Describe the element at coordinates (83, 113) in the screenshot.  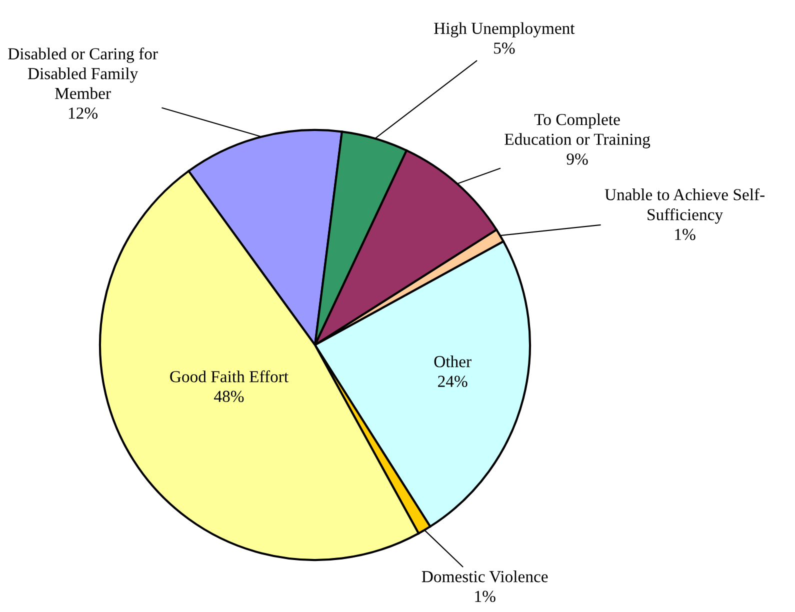
I see `data-label: 12%` at that location.